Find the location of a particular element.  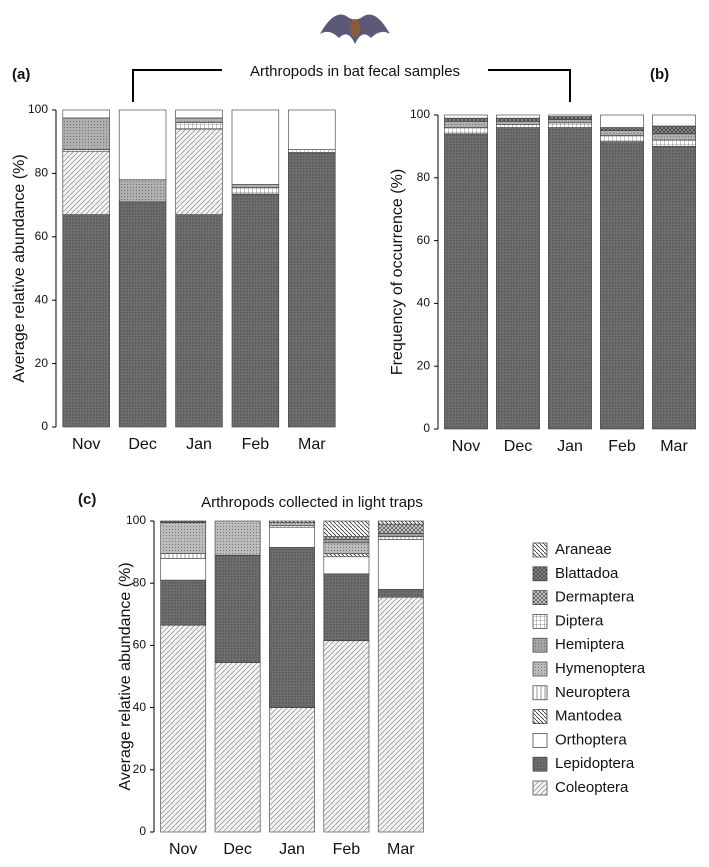

legend-label: Dermaptera is located at coordinates (595, 597).